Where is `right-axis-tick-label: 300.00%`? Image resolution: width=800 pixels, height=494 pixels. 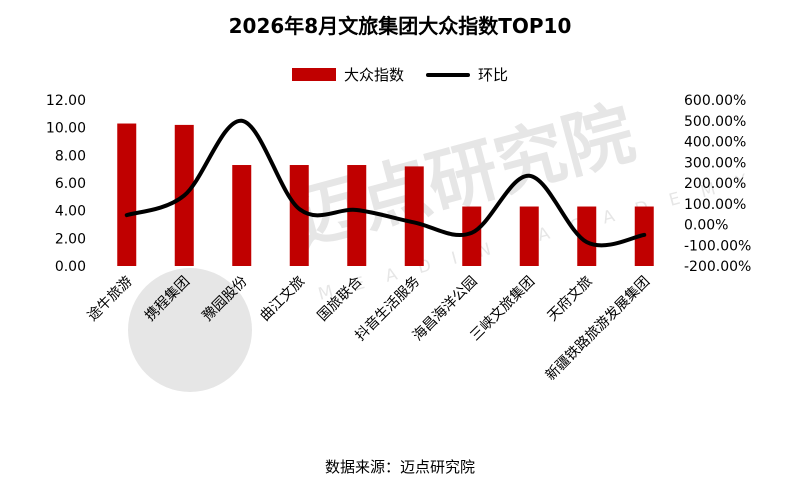
right-axis-tick-label: 300.00% is located at coordinates (715, 163).